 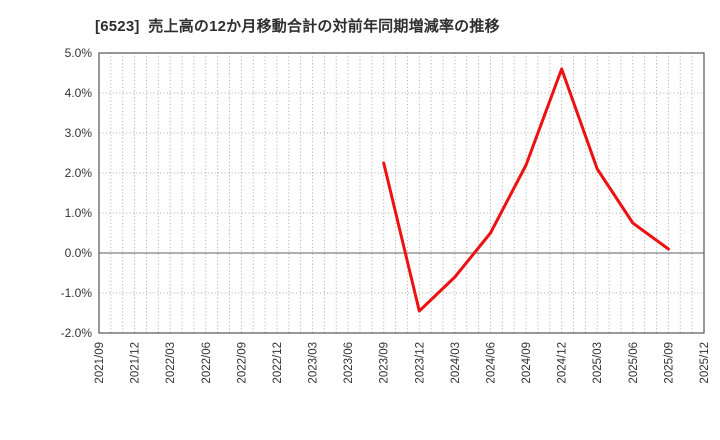 I want to click on x-tick-label: 2023/12, so click(x=420, y=363).